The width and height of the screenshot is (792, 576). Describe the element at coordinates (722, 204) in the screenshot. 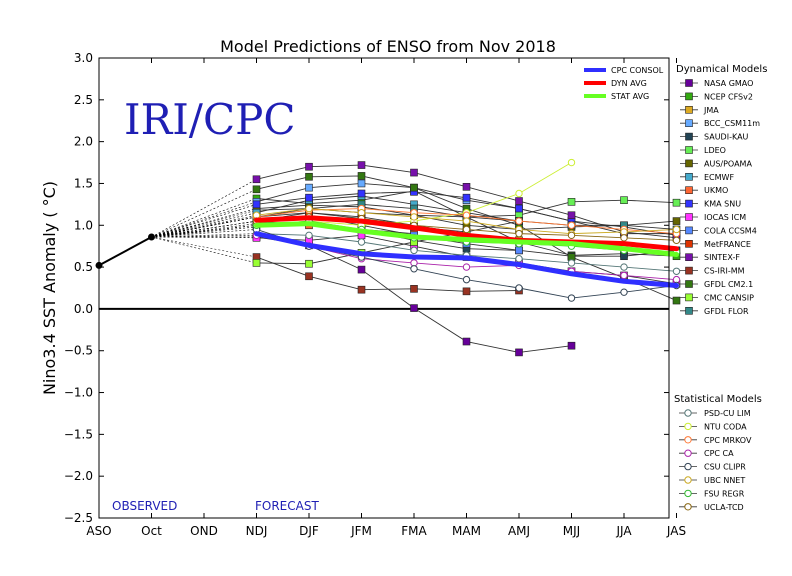

I see `legend-label-kma-snu: KMA SNU` at that location.